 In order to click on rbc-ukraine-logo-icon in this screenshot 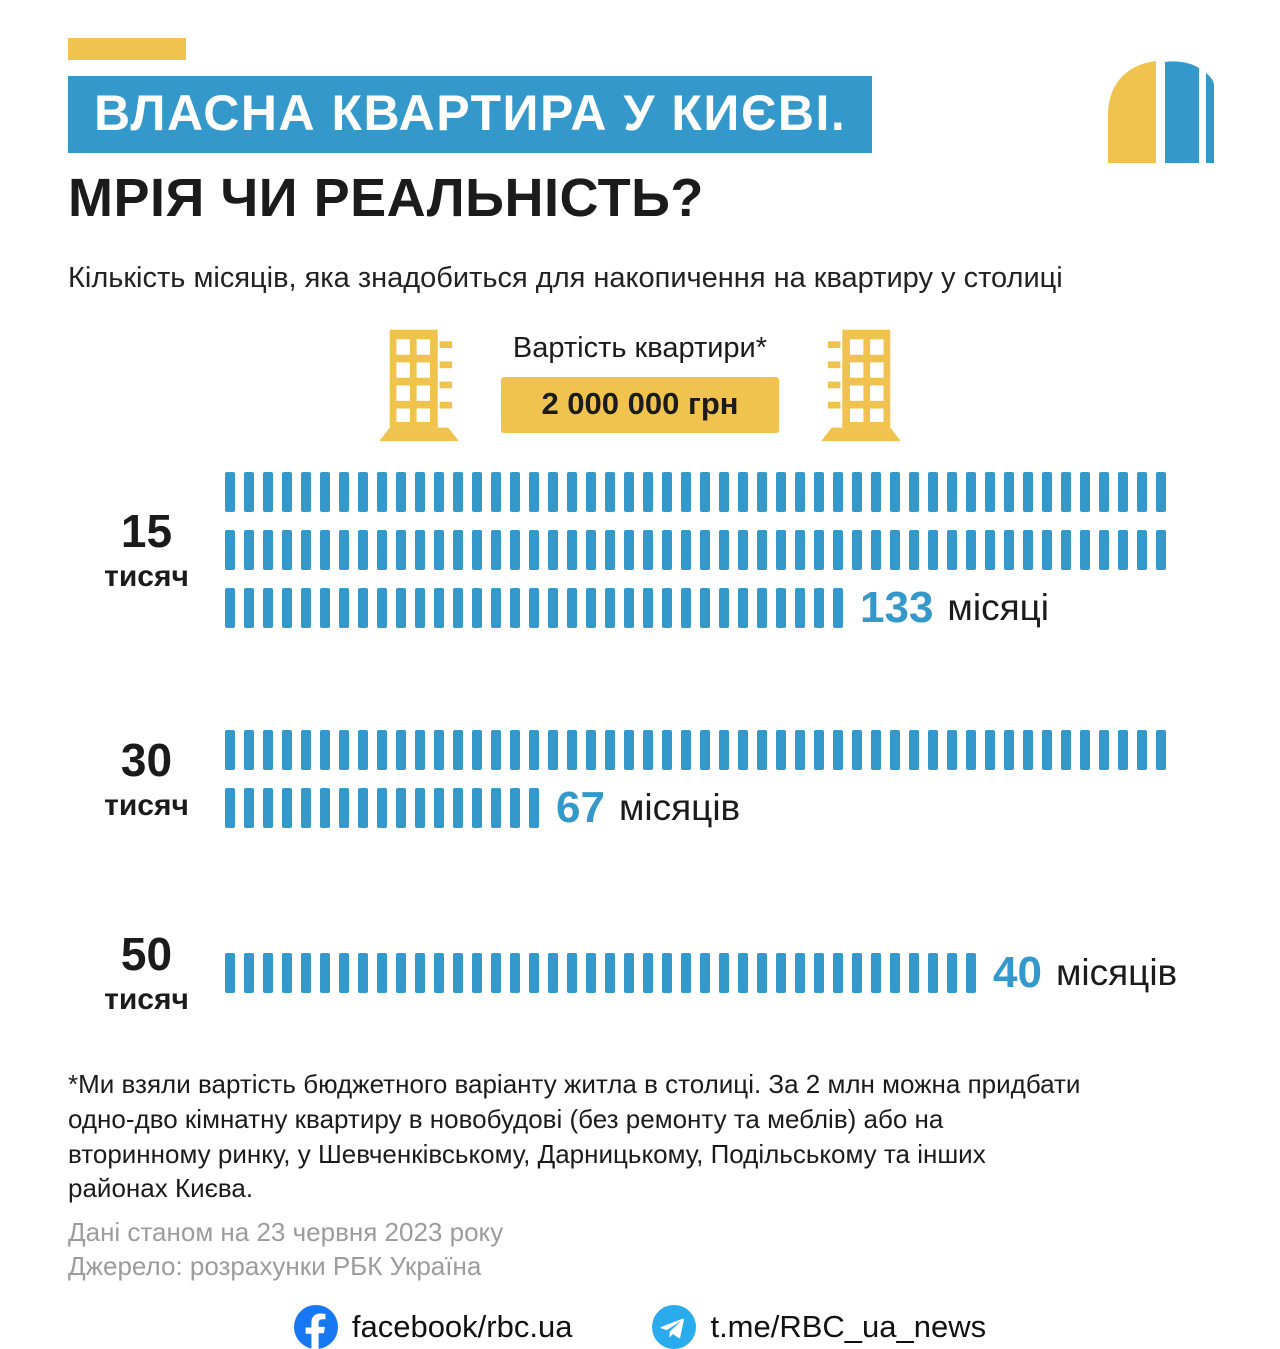, I will do `click(1159, 111)`.